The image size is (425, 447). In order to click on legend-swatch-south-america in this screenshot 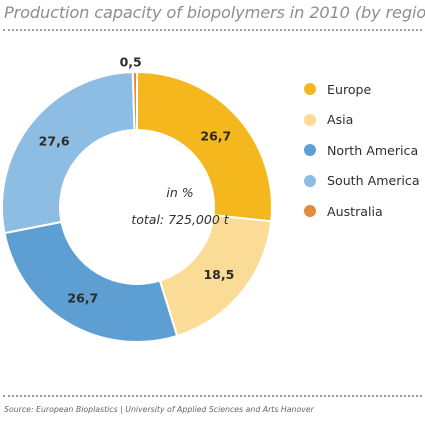, I will do `click(310, 180)`.